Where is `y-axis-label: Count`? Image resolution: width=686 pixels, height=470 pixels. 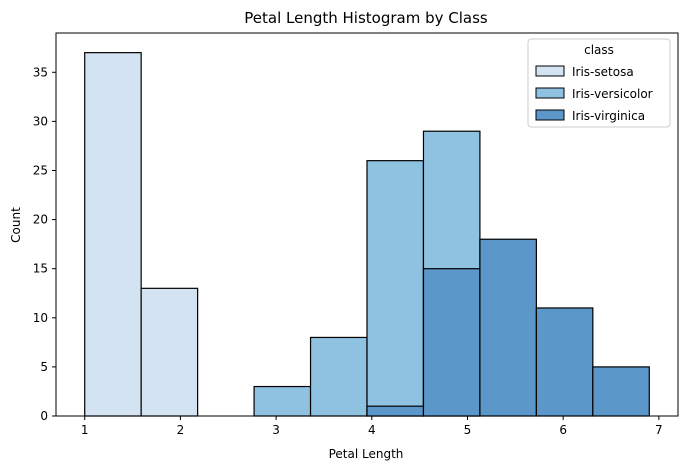 y-axis-label: Count is located at coordinates (16, 225).